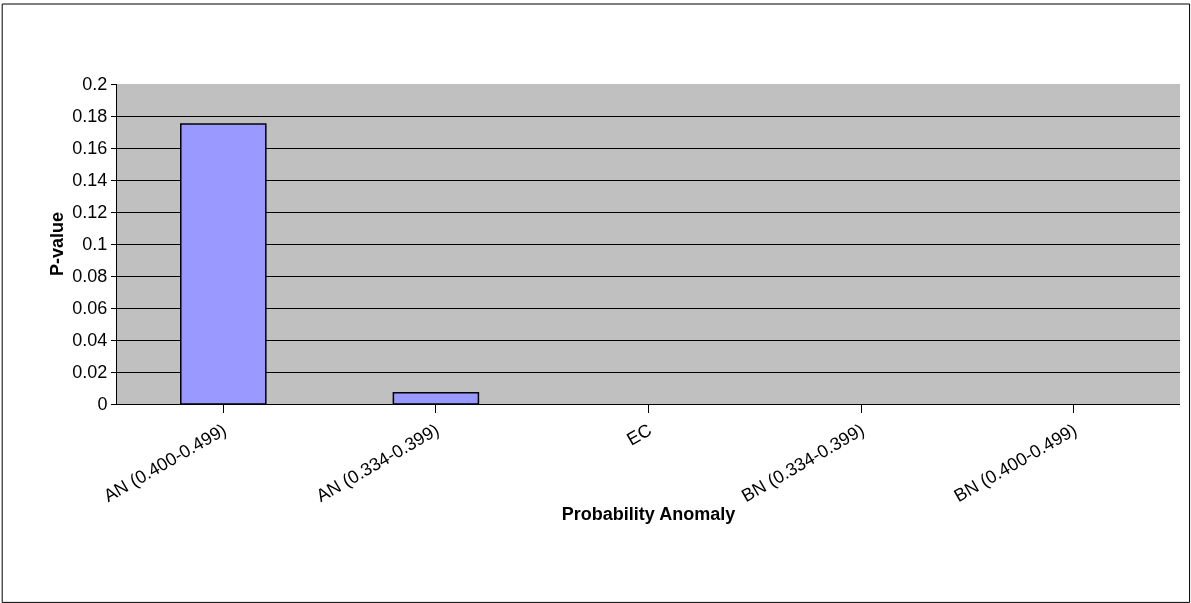 Image resolution: width=1191 pixels, height=603 pixels. What do you see at coordinates (90, 340) in the screenshot?
I see `y-tick-label: 0.04` at bounding box center [90, 340].